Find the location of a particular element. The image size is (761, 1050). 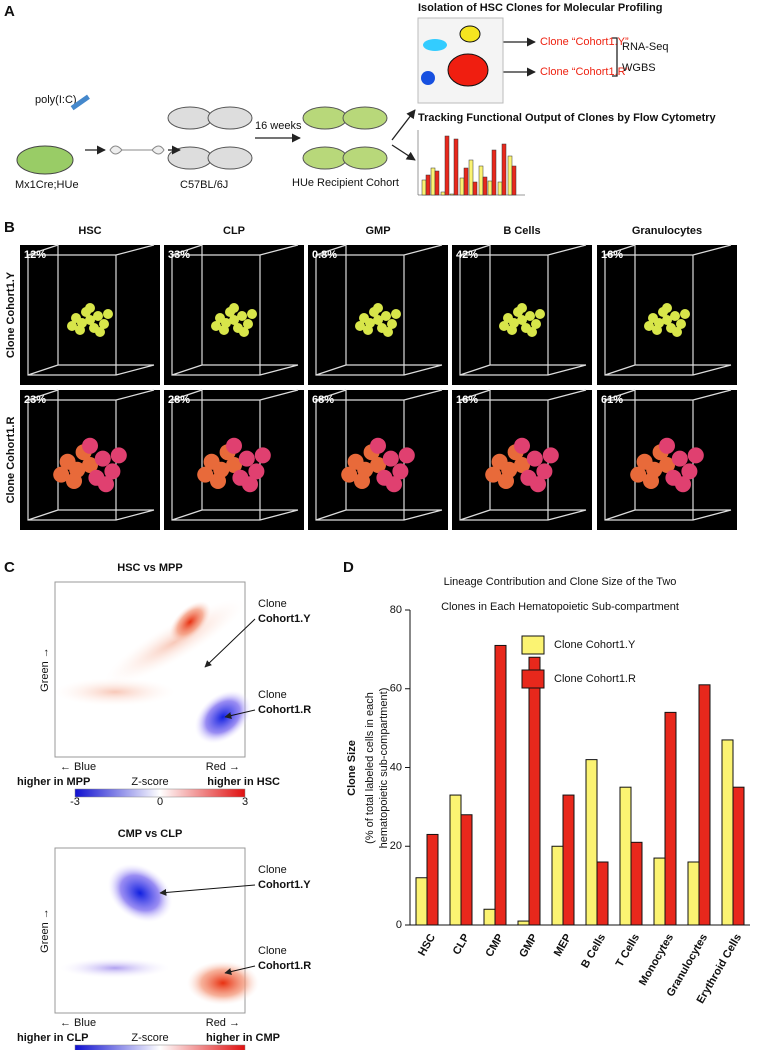

column-header: CLP is located at coordinates (234, 231).